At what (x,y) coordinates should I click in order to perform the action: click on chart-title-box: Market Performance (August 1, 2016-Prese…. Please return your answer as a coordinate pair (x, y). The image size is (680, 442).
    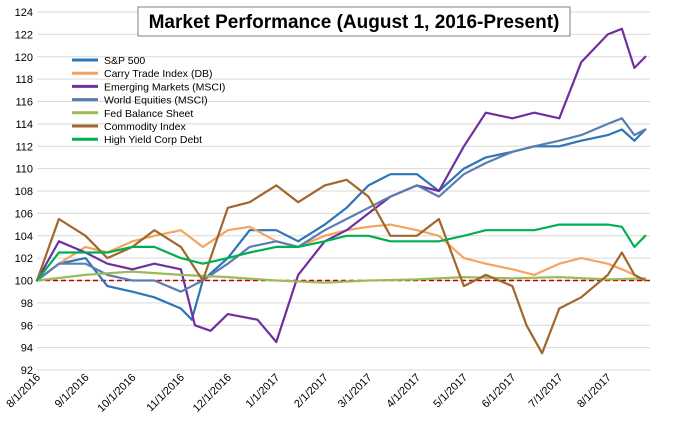
    Looking at the image, I should click on (354, 21).